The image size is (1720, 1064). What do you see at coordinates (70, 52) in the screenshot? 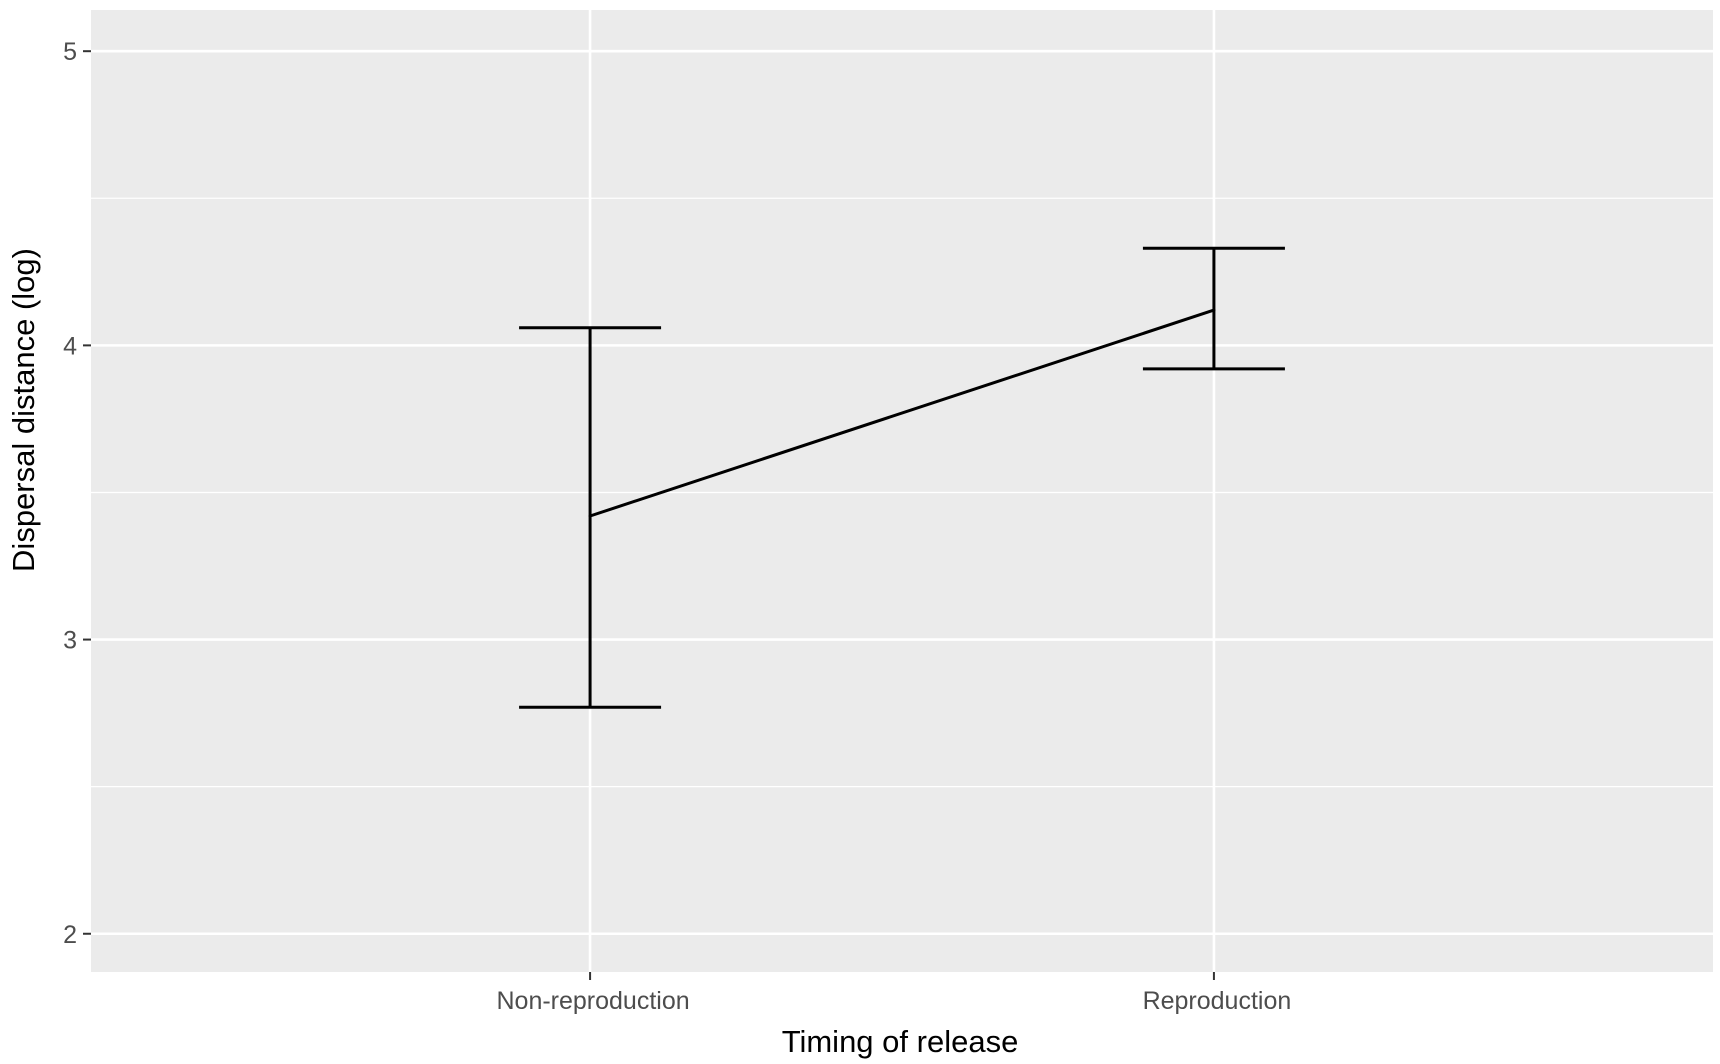
I see `y-tick-label-5: 5` at bounding box center [70, 52].